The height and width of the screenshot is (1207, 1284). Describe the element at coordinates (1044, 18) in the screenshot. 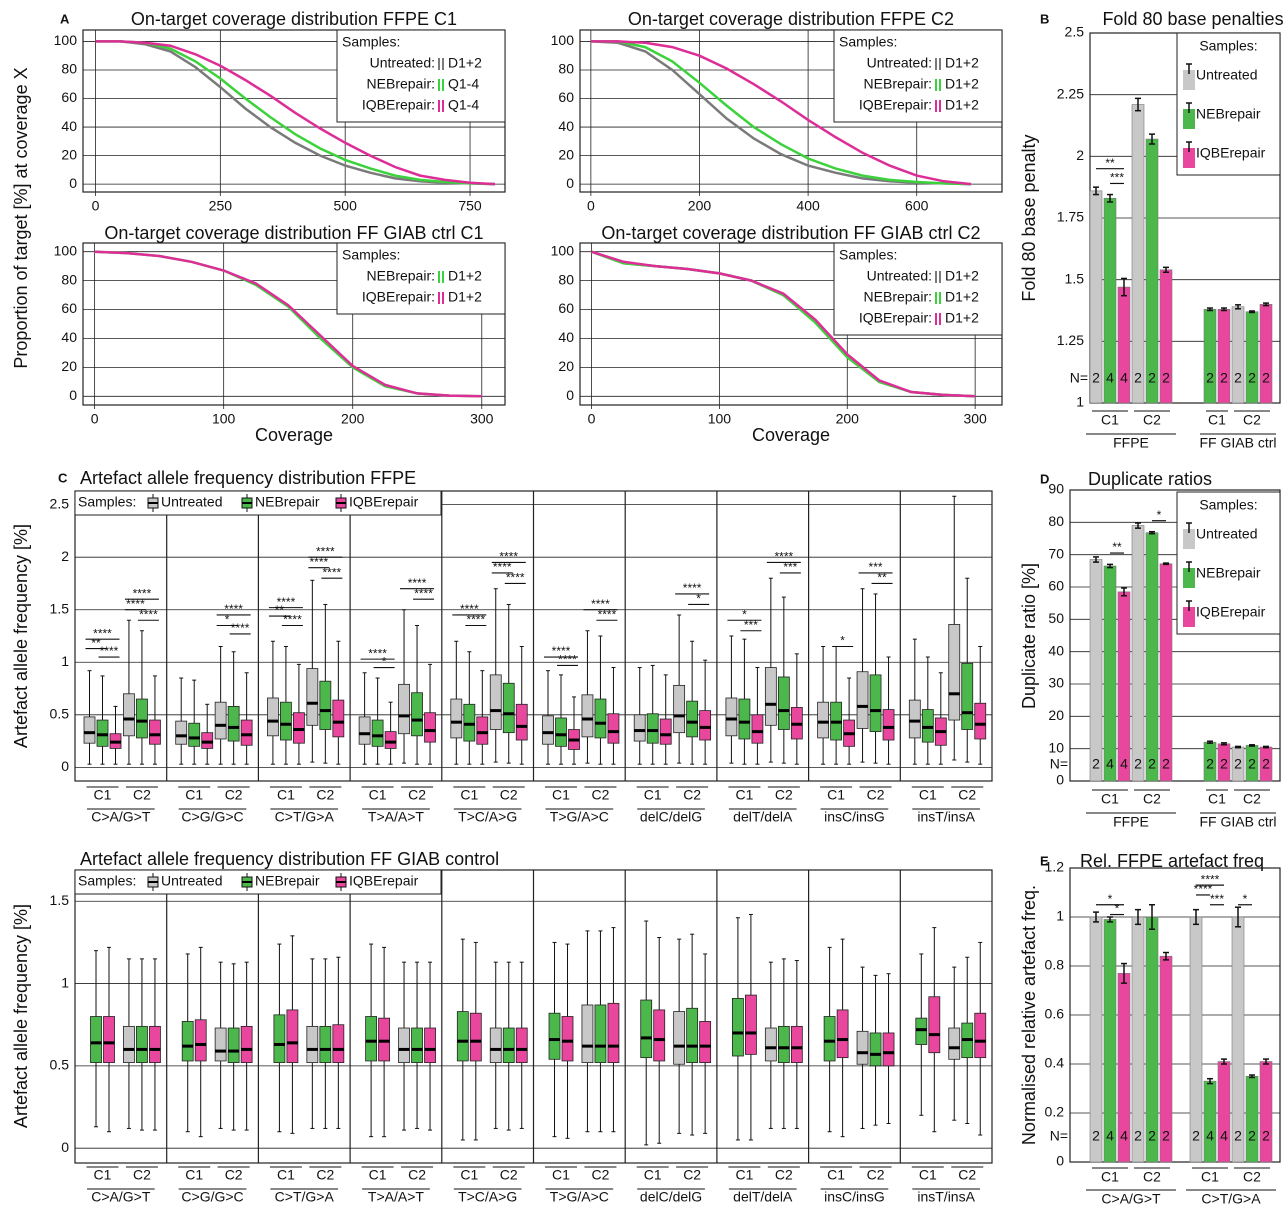

I see `panel-letter: B` at that location.